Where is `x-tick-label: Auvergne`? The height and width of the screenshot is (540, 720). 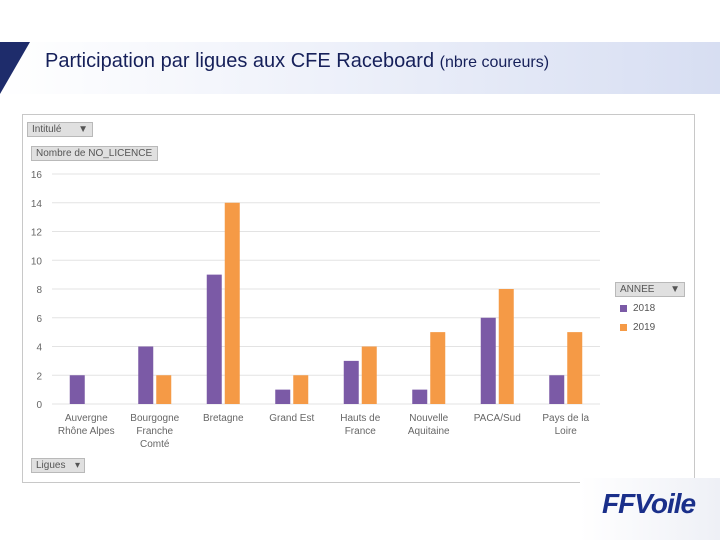 x-tick-label: Auvergne is located at coordinates (86, 418).